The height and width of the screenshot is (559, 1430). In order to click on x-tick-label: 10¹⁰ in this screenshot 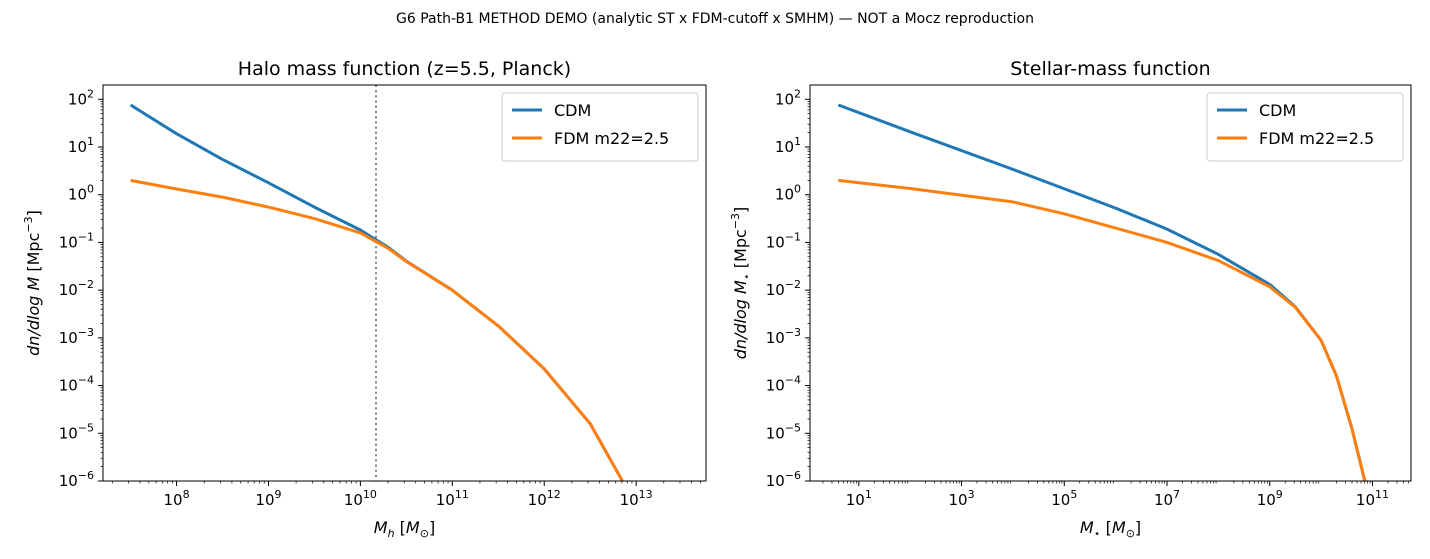, I will do `click(360, 498)`.